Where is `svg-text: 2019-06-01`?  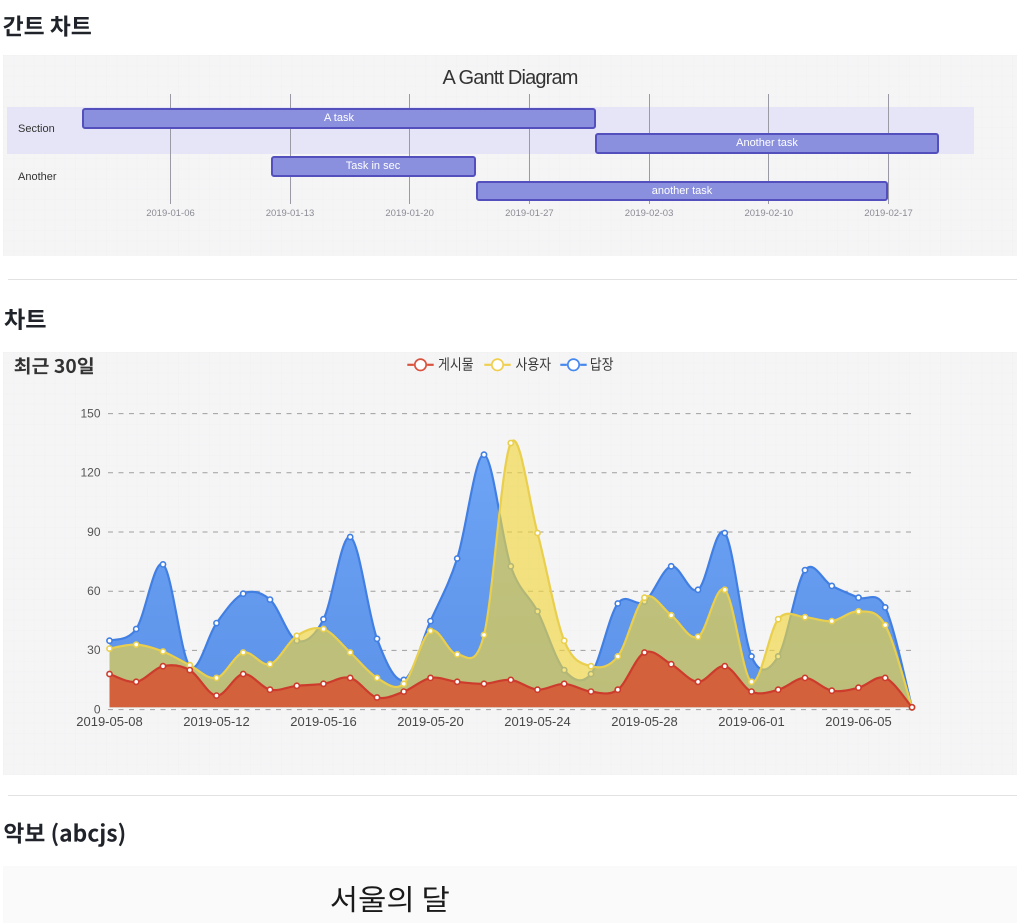 svg-text: 2019-06-01 is located at coordinates (751, 721).